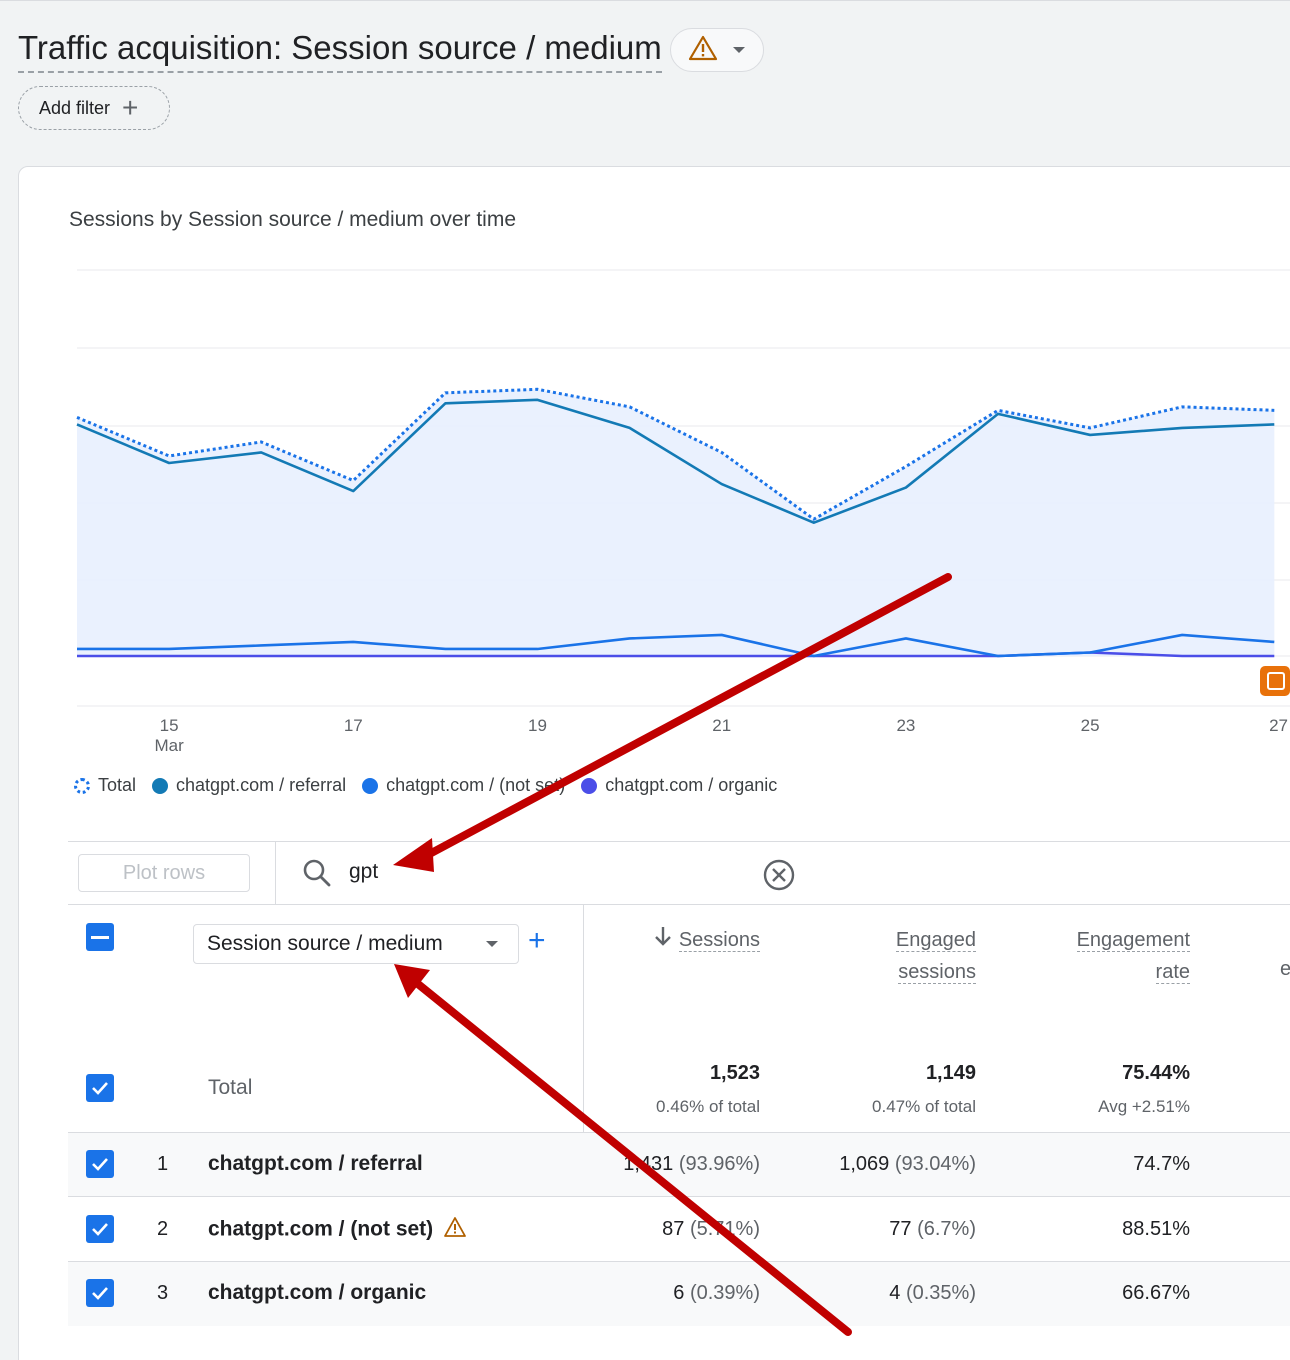 The width and height of the screenshot is (1290, 1360). What do you see at coordinates (719, 1164) in the screenshot?
I see `row-sessions-pct: (93.96%)` at bounding box center [719, 1164].